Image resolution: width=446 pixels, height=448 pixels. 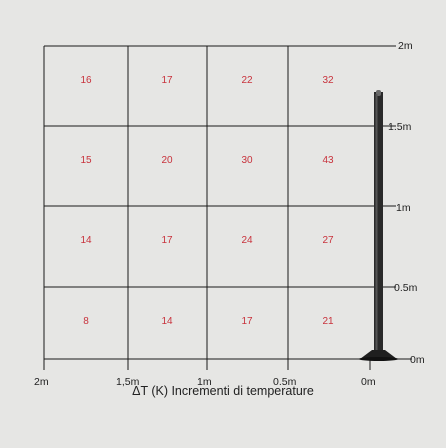 I want to click on height-label-1m: 1m, so click(x=403, y=208).